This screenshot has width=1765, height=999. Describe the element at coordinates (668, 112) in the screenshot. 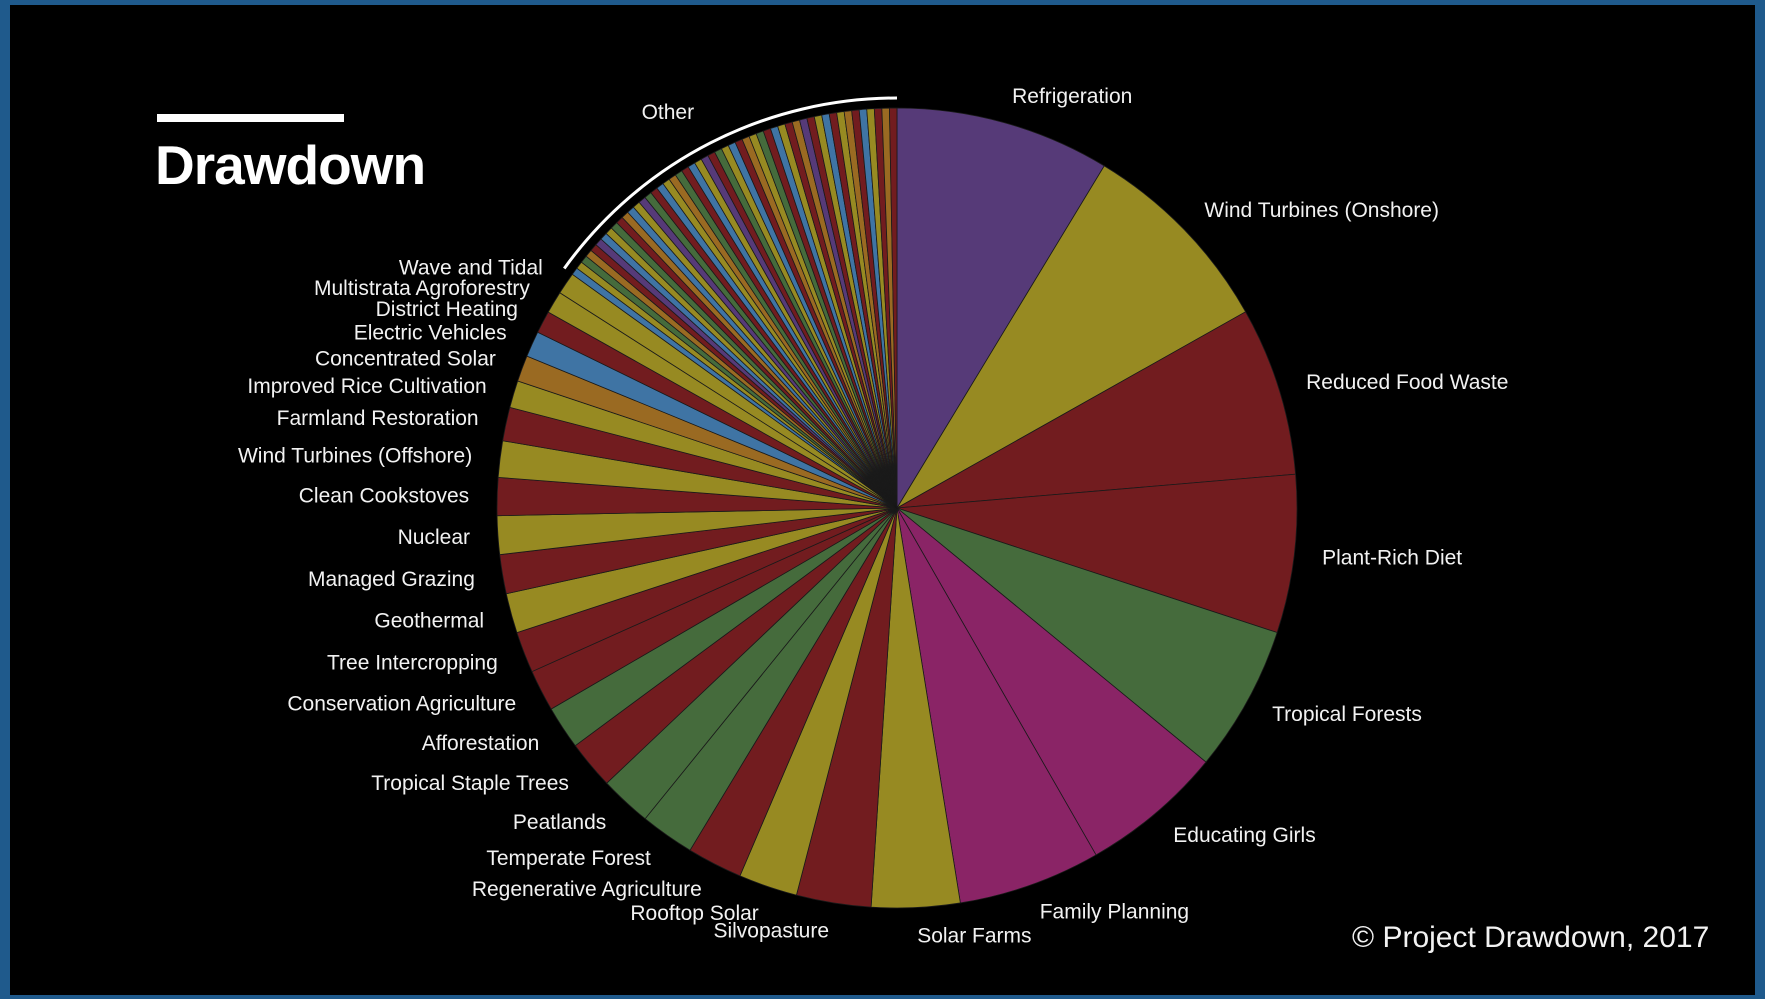

I see `other-label: Other` at that location.